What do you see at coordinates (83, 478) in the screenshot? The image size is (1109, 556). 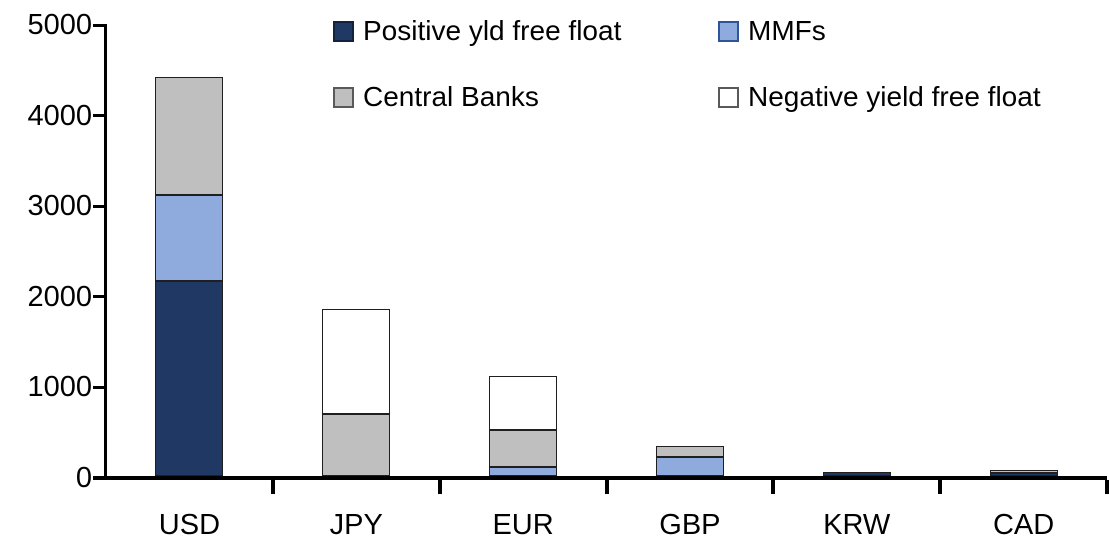 I see `y-axis-label: 0` at bounding box center [83, 478].